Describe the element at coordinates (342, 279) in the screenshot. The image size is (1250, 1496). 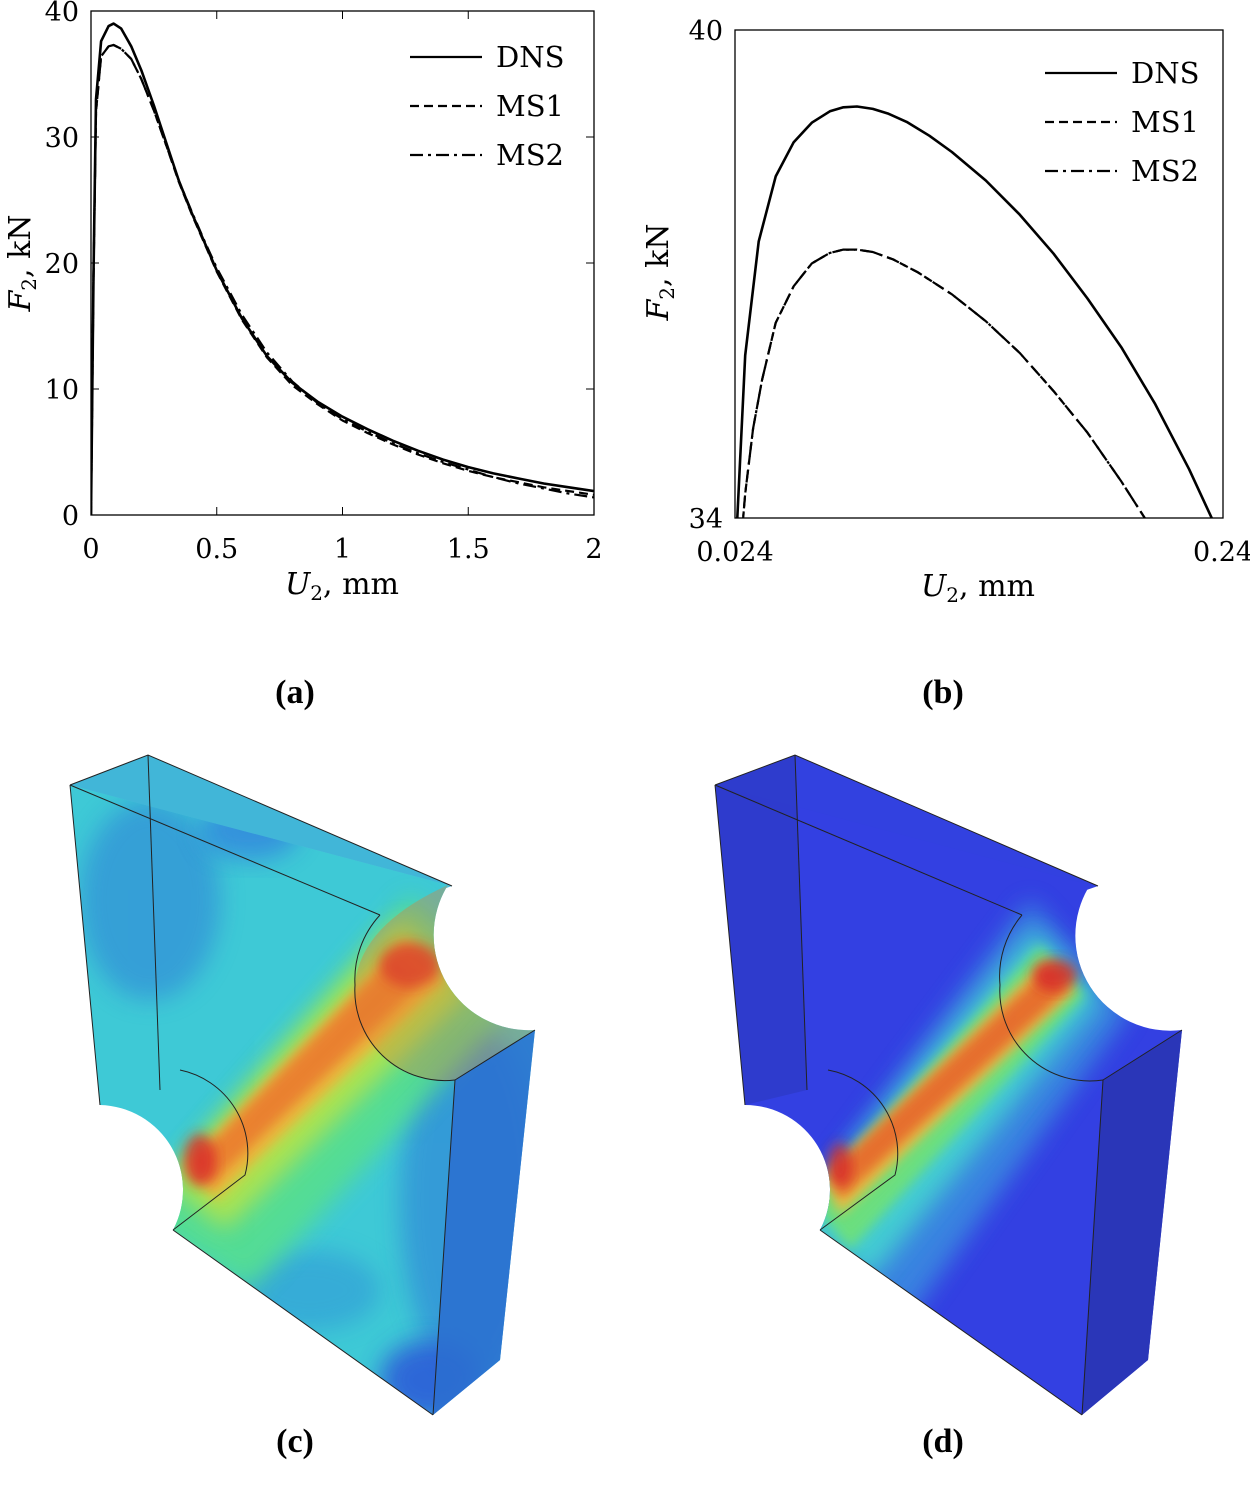
I see `series-line-ms2` at that location.